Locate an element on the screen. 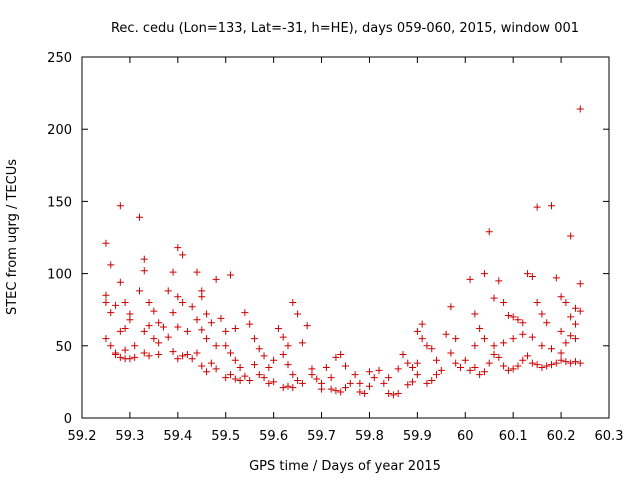  x-tick-label: 59.5 is located at coordinates (225, 436).